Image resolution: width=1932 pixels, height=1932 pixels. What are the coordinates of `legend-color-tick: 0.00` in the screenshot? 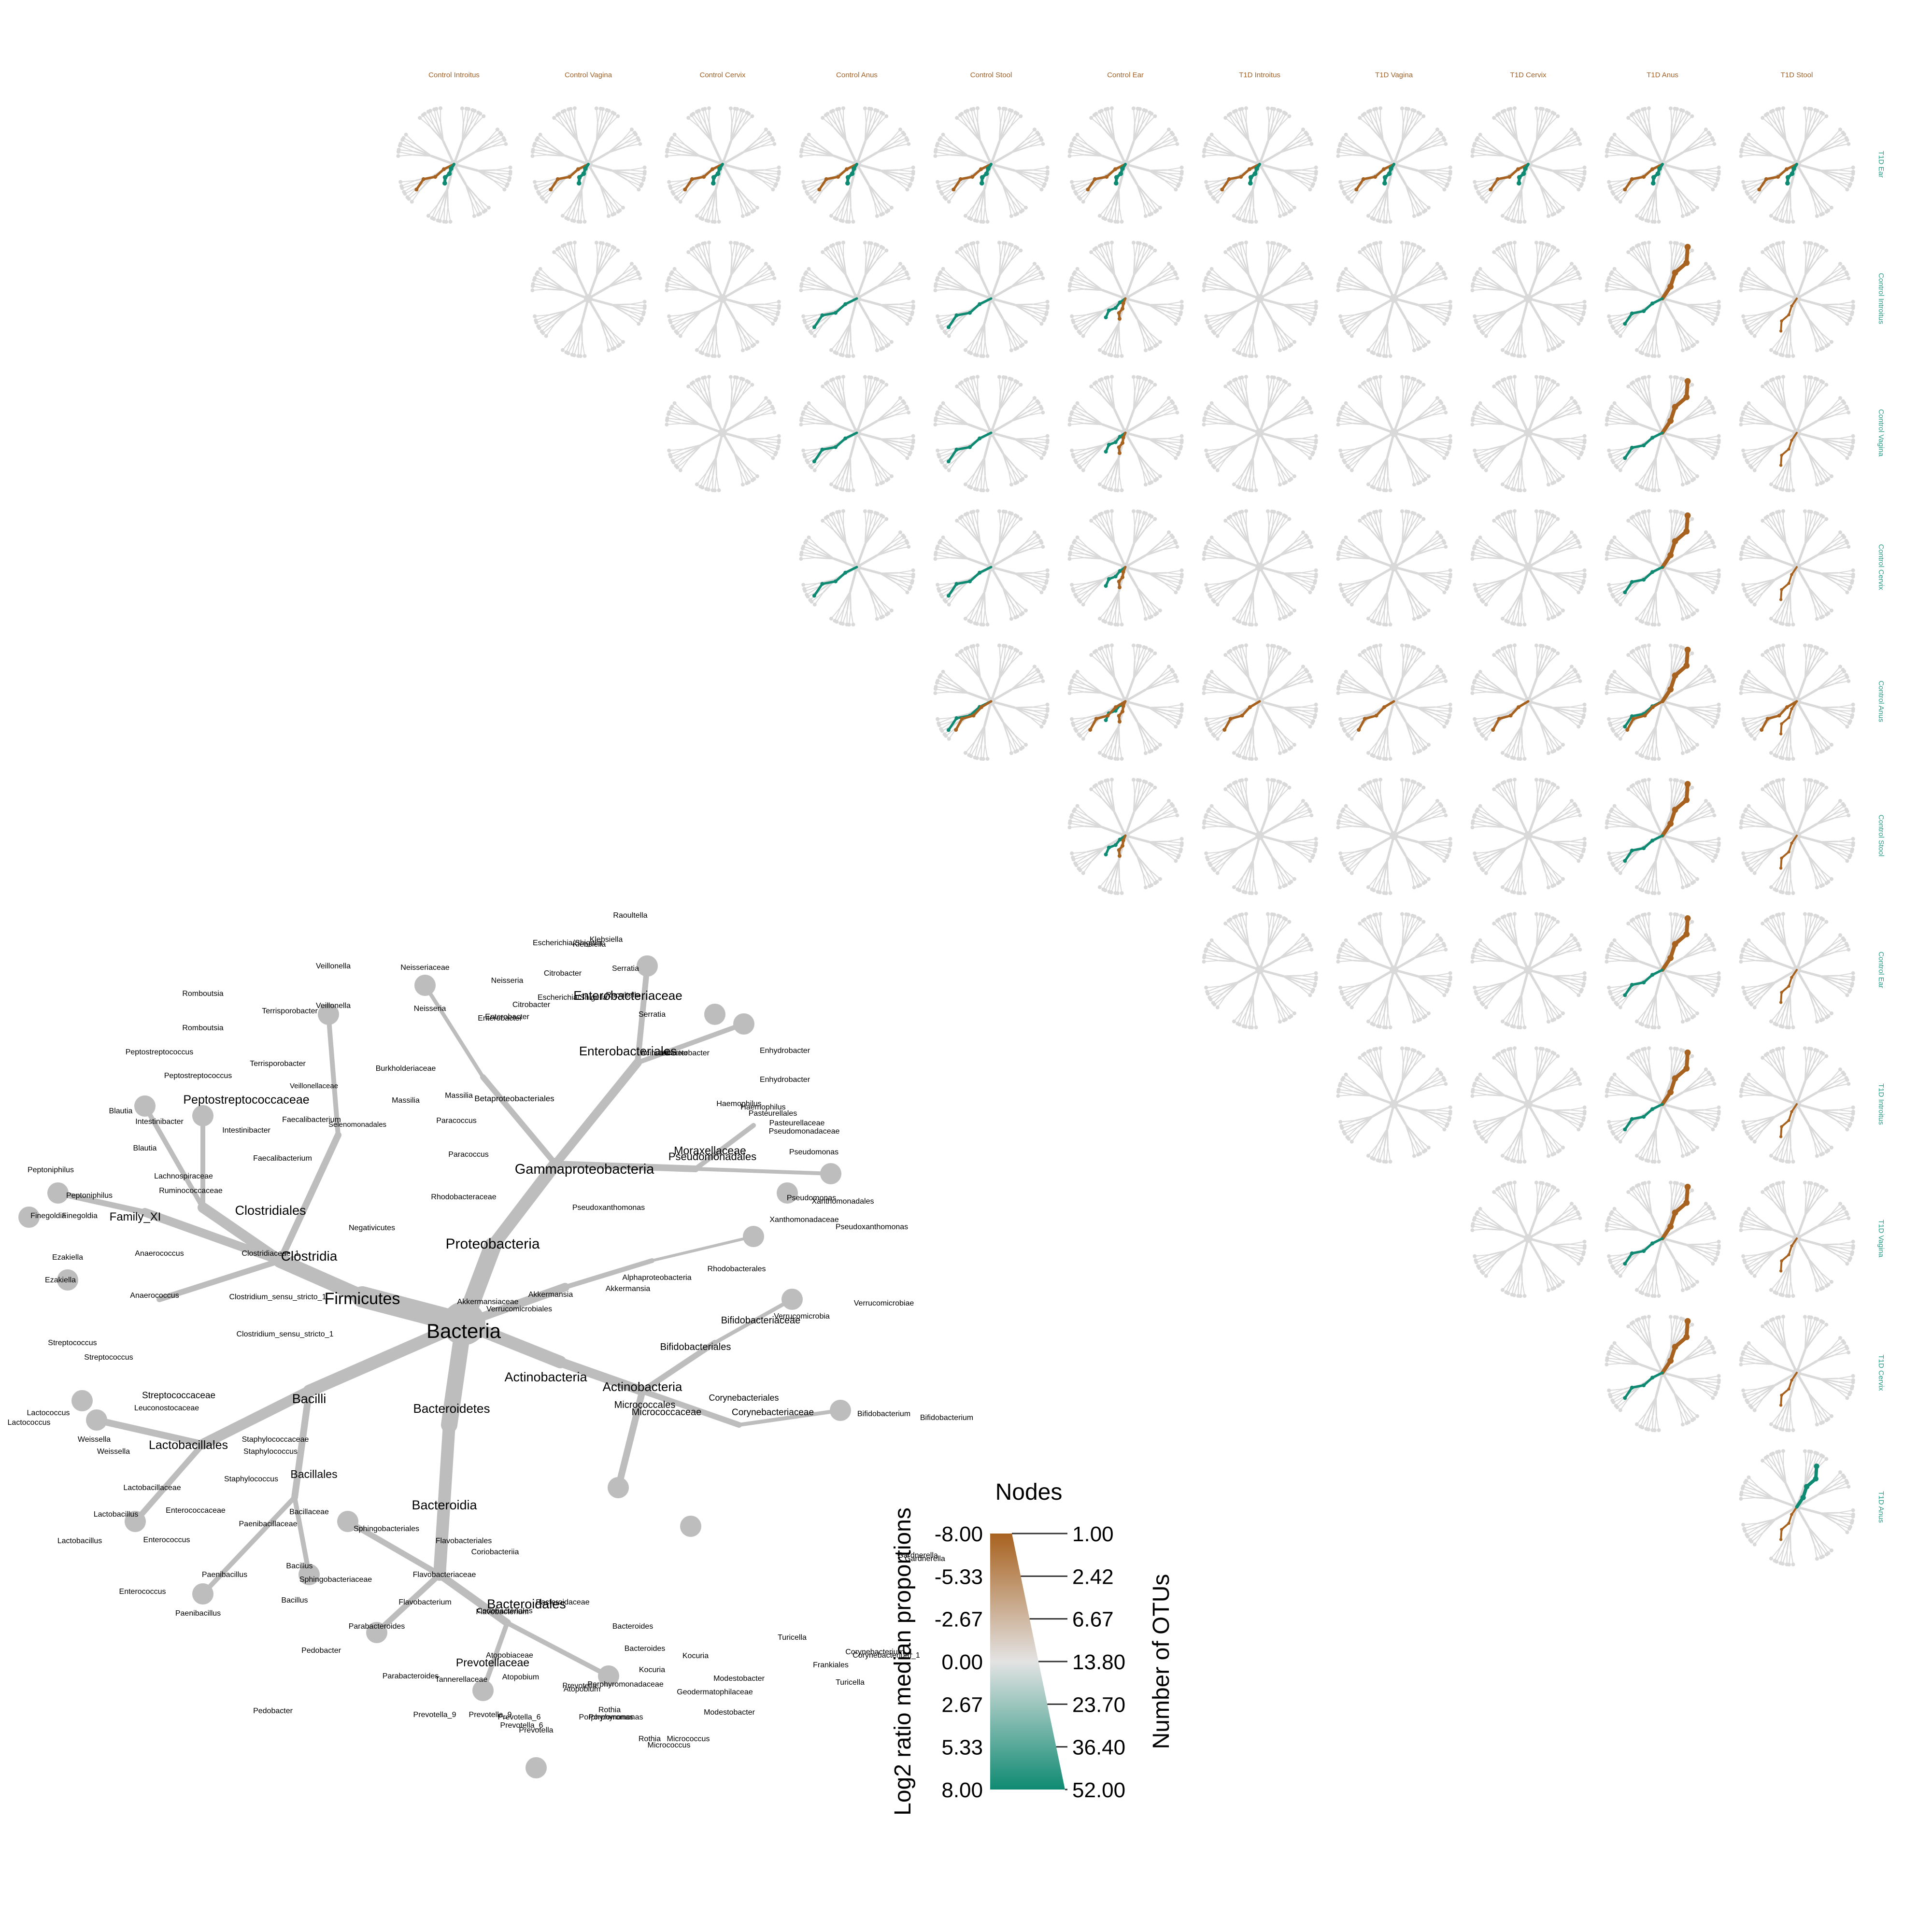 It's located at (962, 1662).